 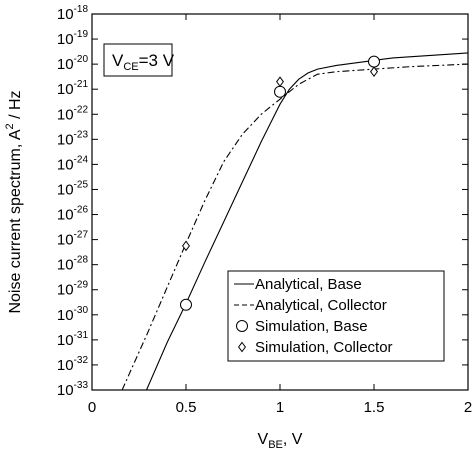 I want to click on legend-label: Analytical, Base, so click(x=308, y=284).